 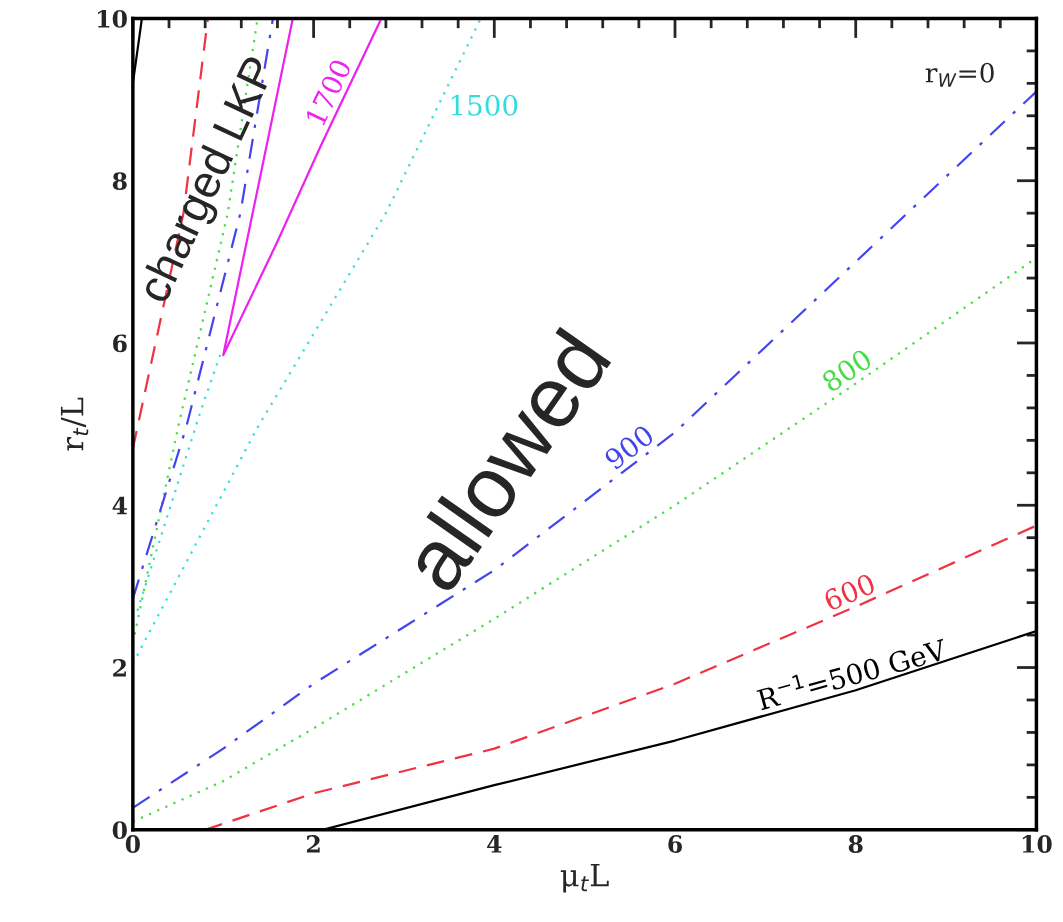 I want to click on annotation: 1700, so click(x=328, y=92).